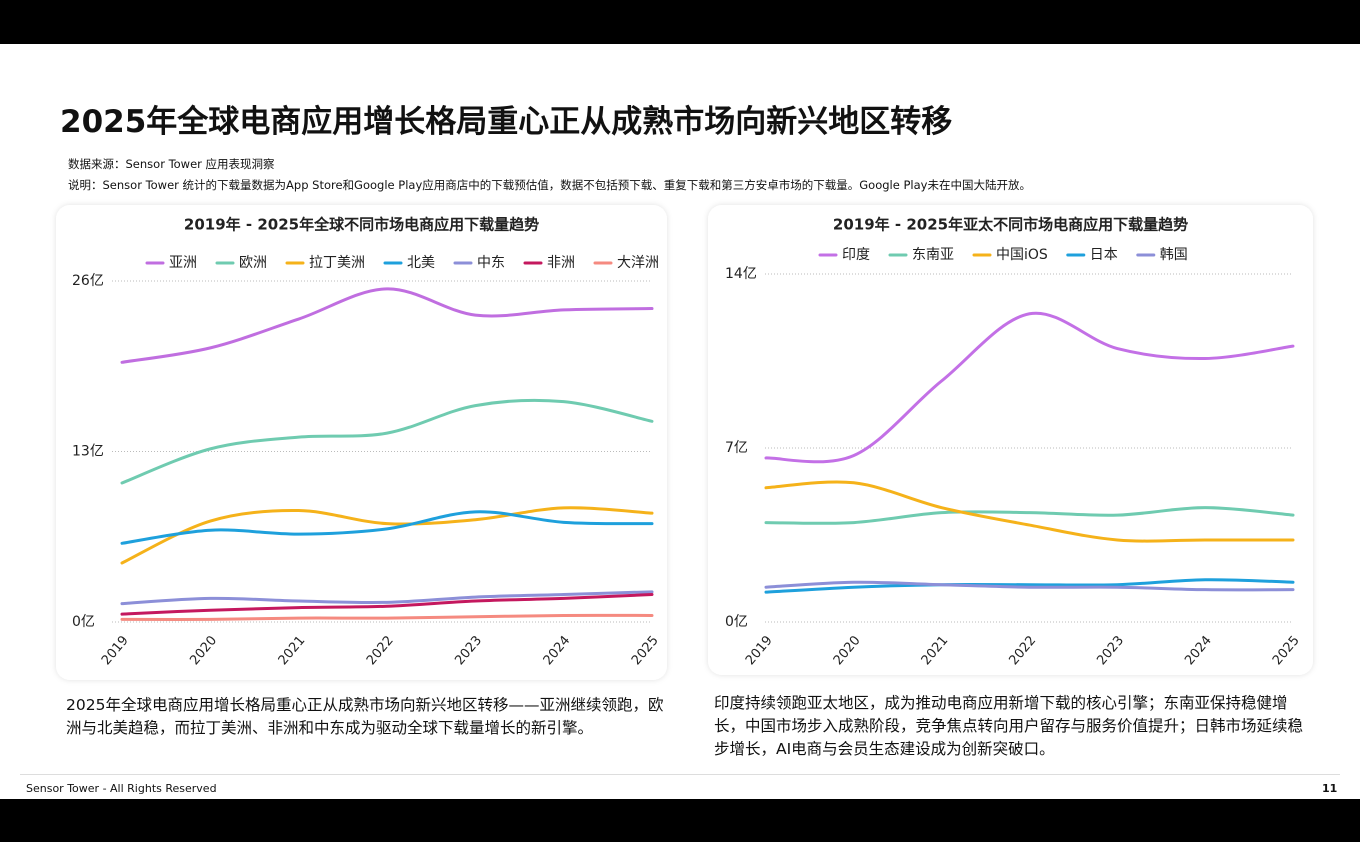 The height and width of the screenshot is (842, 1360). Describe the element at coordinates (933, 255) in the screenshot. I see `legend-label: 东南亚` at that location.